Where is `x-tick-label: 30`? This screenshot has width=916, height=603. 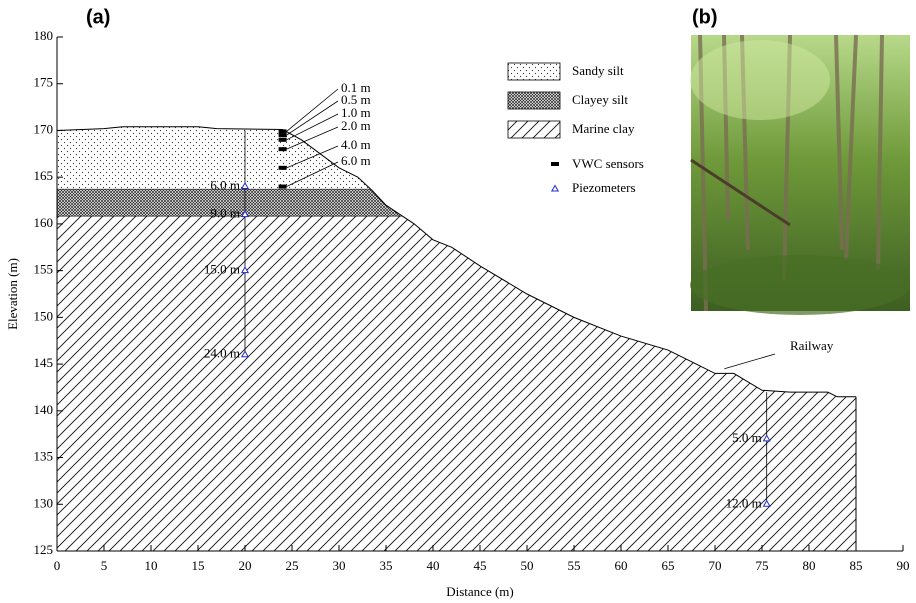
x-tick-label: 30 is located at coordinates (339, 565).